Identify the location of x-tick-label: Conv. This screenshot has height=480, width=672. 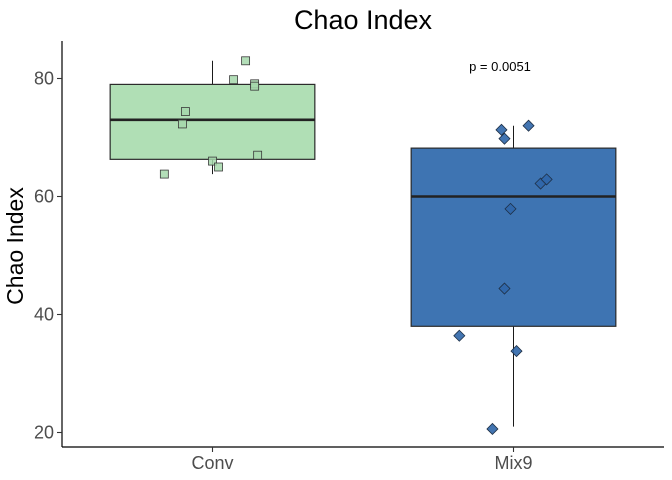
(212, 463).